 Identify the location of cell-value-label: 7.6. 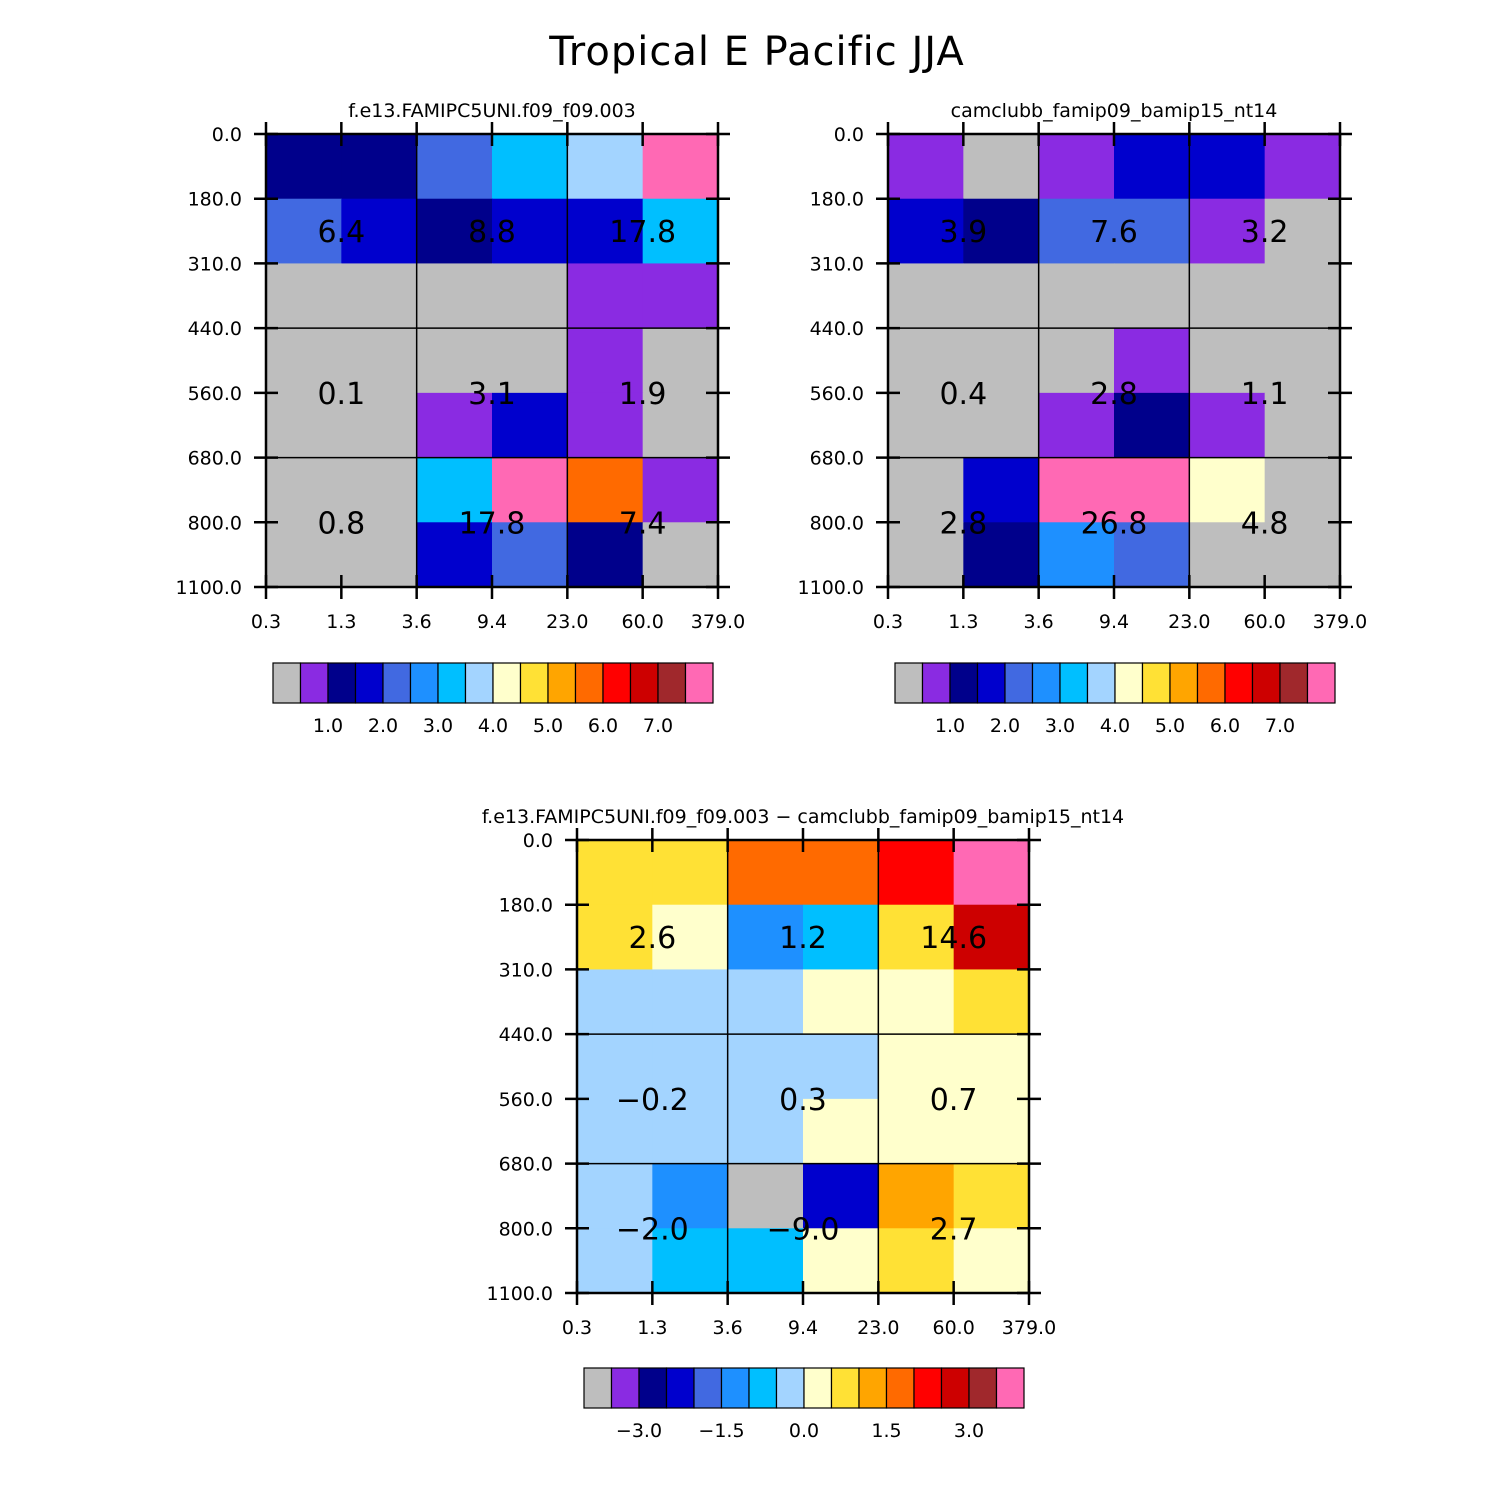
(1114, 232).